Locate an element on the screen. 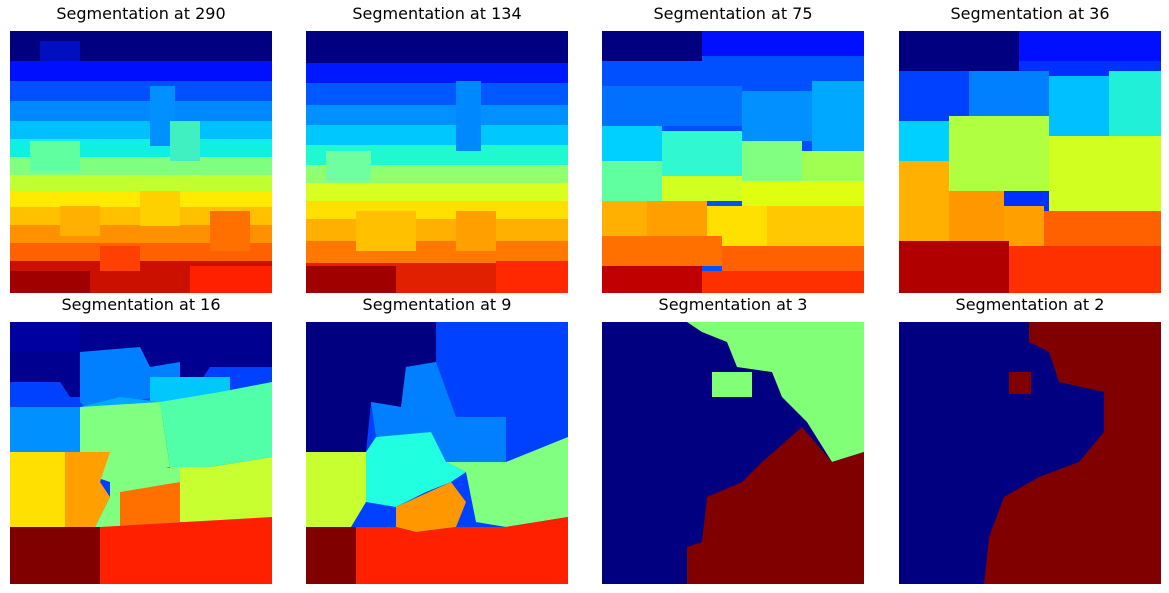 This screenshot has height=593, width=1169. panel-6: Segmentation at 9 is located at coordinates (437, 439).